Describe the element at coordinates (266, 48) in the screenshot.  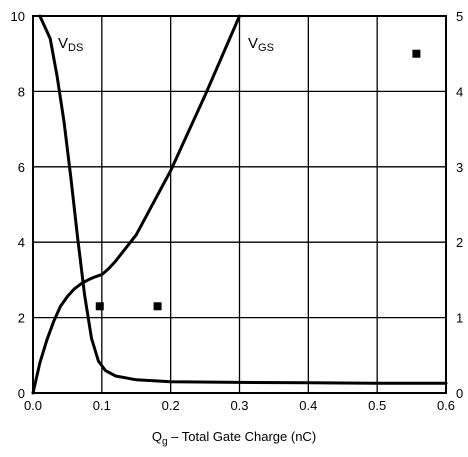
I see `curve-label-sub: GS` at that location.